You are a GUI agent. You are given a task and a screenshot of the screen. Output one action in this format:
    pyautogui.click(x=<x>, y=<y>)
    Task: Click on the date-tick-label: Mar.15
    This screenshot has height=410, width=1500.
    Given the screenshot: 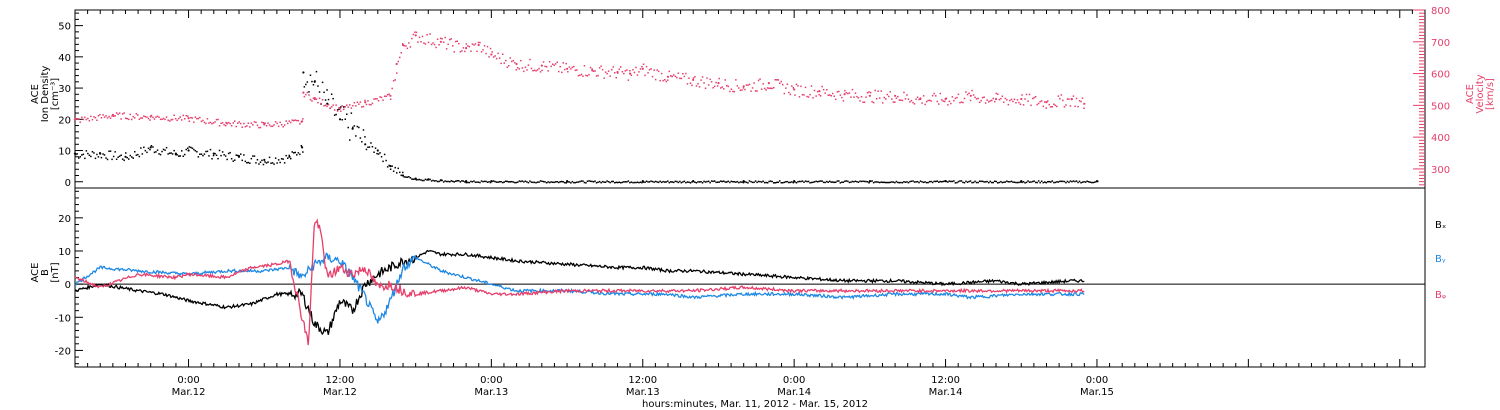 What is the action you would take?
    pyautogui.click(x=1097, y=392)
    